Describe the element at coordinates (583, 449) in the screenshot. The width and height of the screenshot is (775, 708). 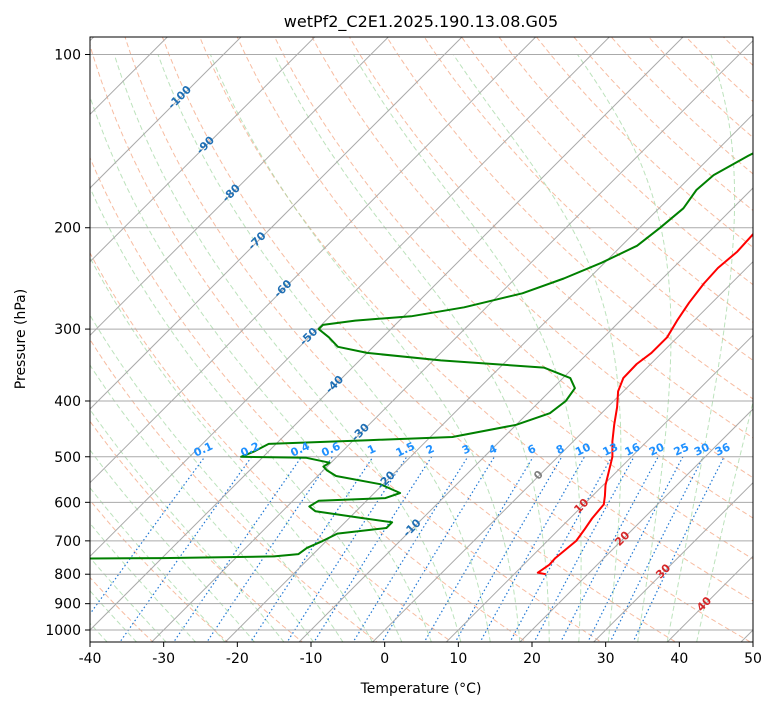
I see `mixing-ratio-label: 10` at that location.